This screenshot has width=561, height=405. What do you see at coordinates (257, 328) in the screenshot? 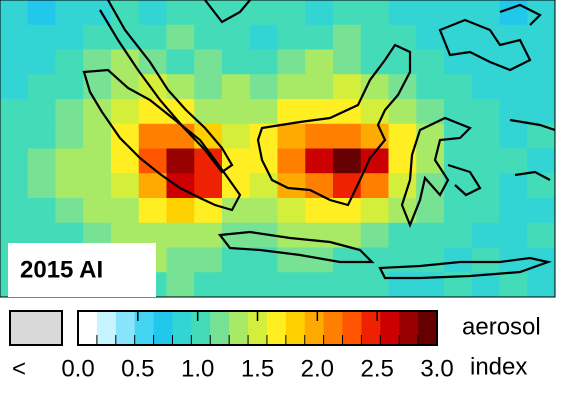
I see `colorbar-frame` at bounding box center [257, 328].